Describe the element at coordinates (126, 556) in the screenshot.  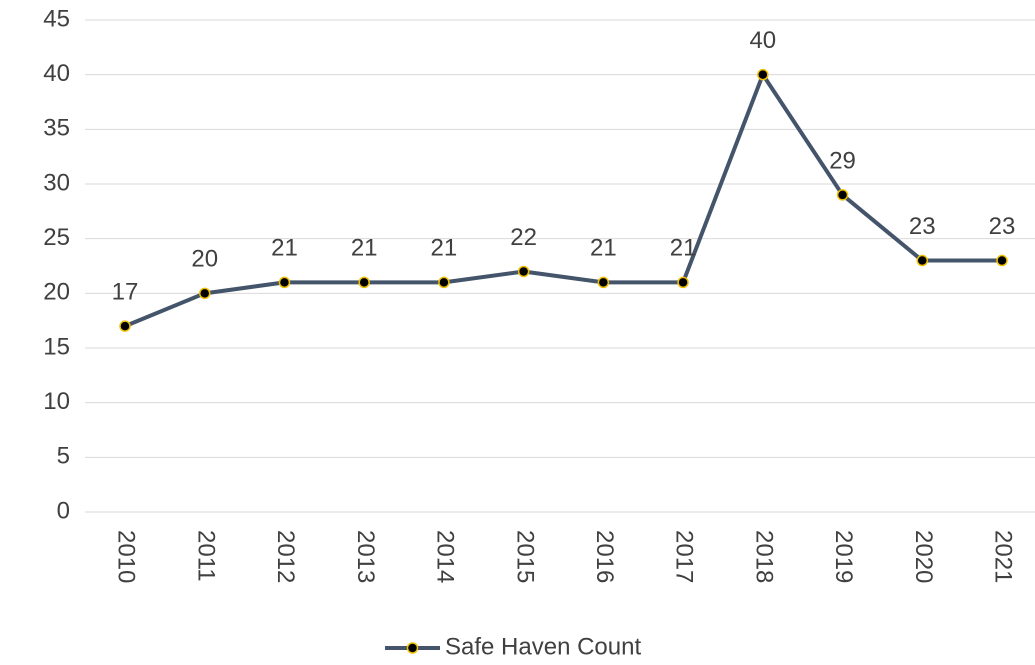
I see `x-tick-label: 2010` at that location.